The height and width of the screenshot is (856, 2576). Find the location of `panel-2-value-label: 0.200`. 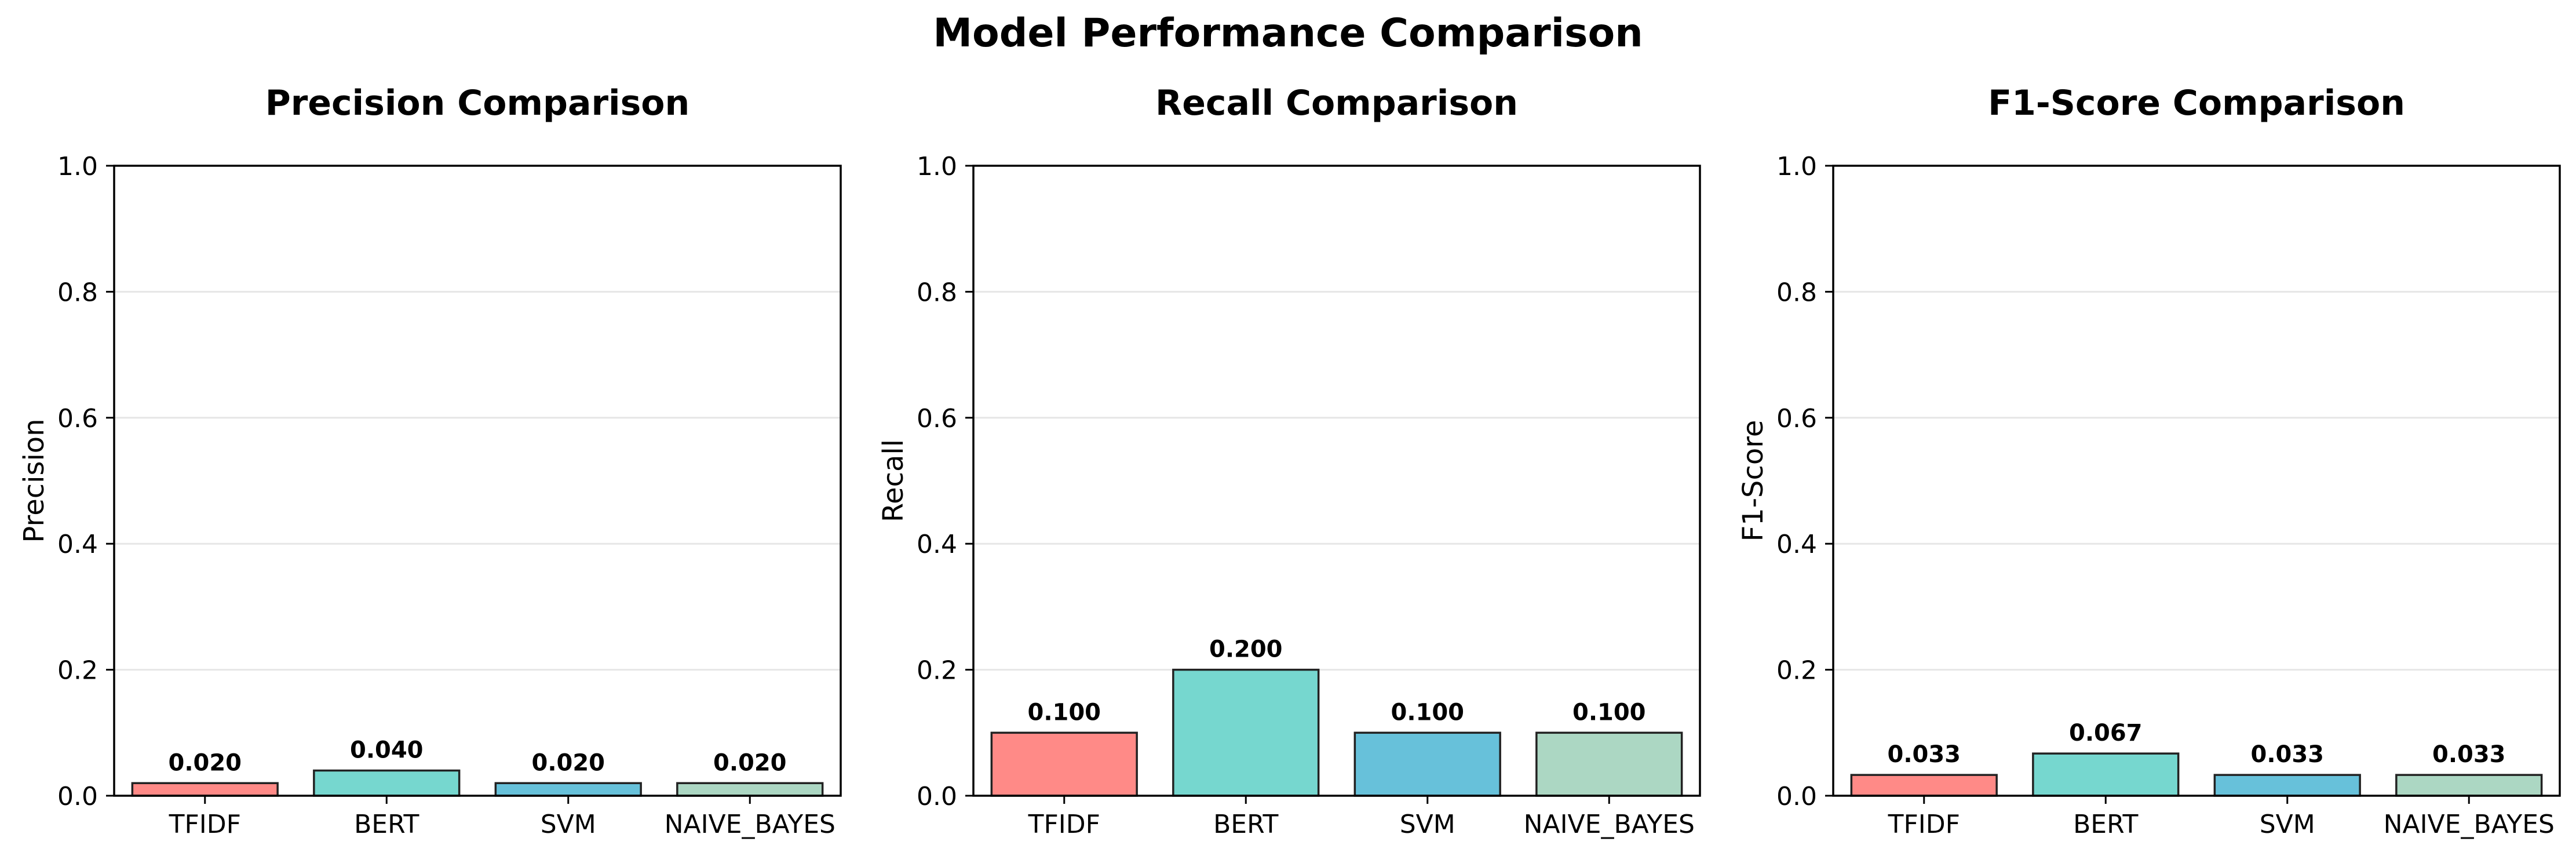

panel-2-value-label: 0.200 is located at coordinates (1246, 649).